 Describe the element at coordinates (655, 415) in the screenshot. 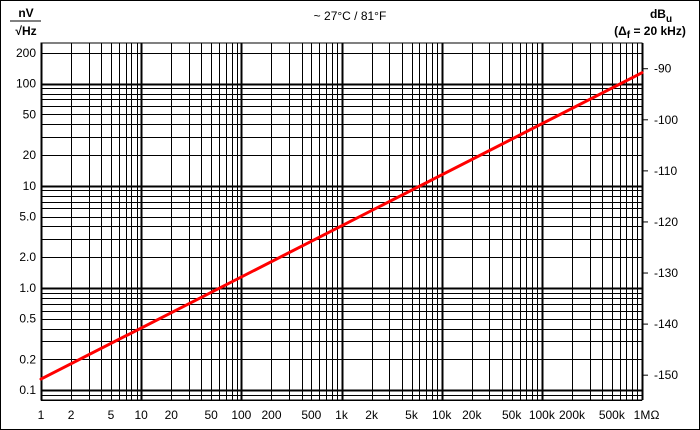

I see `x-axis-unit: Ω` at that location.